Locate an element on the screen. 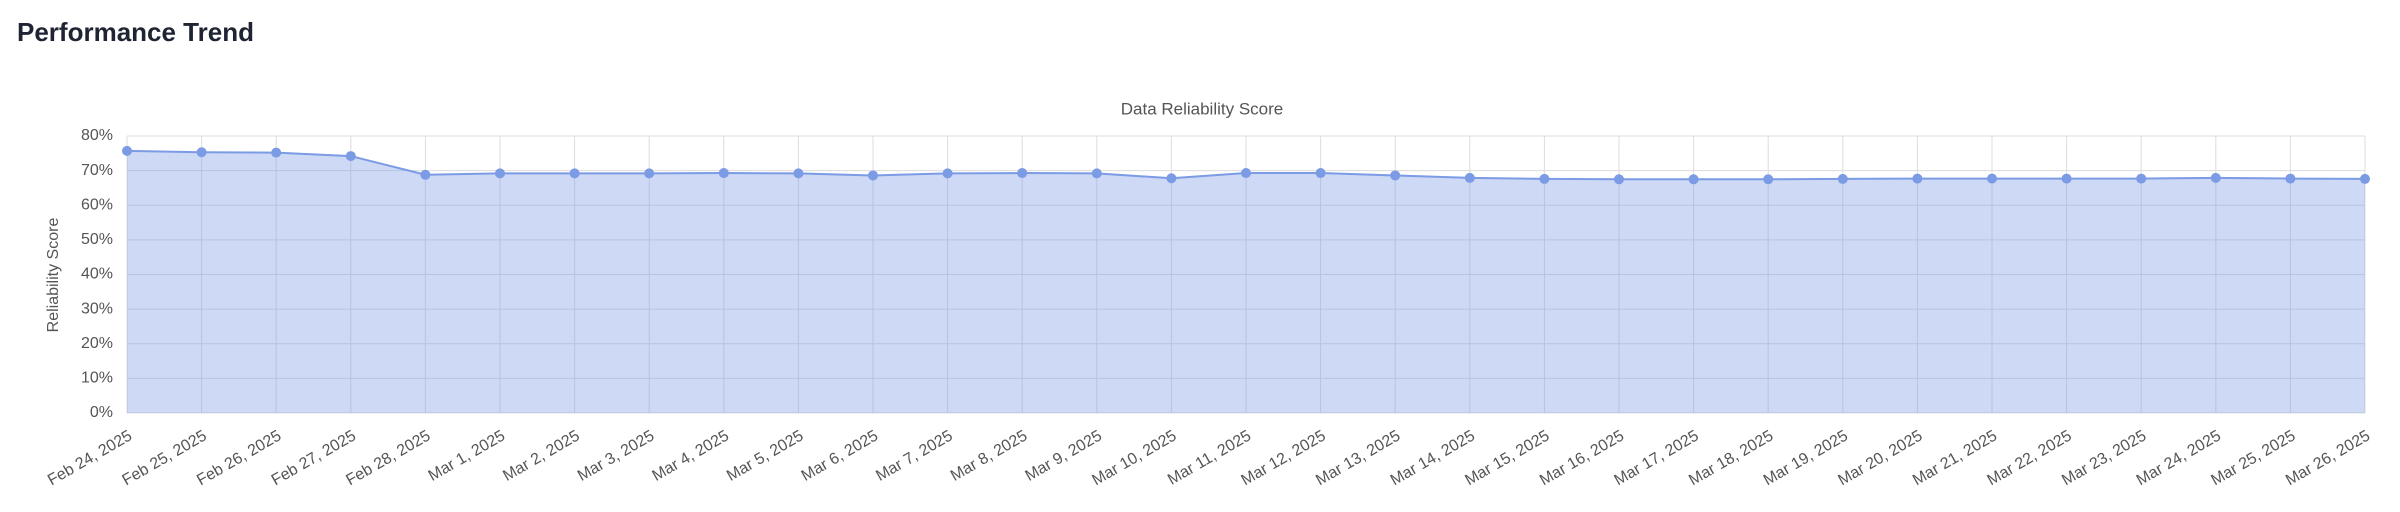 Image resolution: width=2400 pixels, height=512 pixels. chart-title: Data Reliability Score is located at coordinates (1202, 108).